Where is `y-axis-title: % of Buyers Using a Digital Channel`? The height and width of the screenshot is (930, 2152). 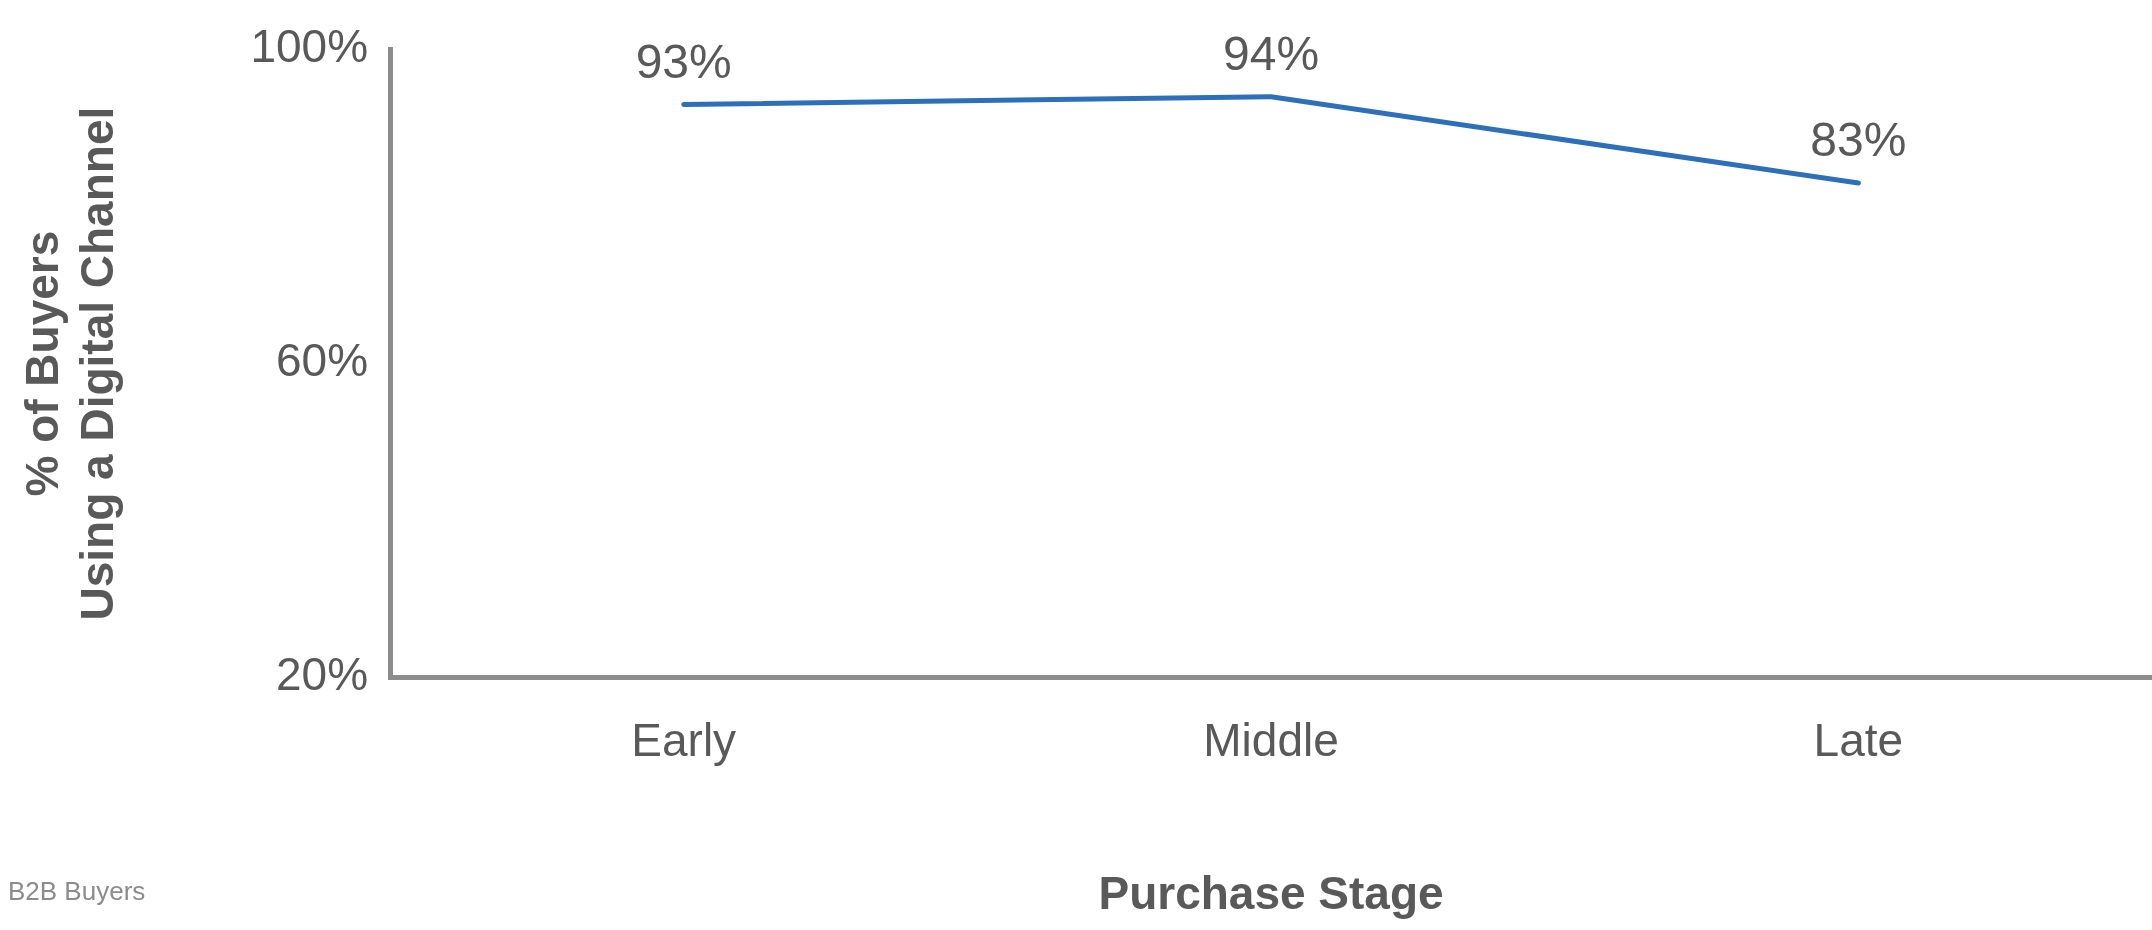
y-axis-title: % of Buyers Using a Digital Channel is located at coordinates (70, 363).